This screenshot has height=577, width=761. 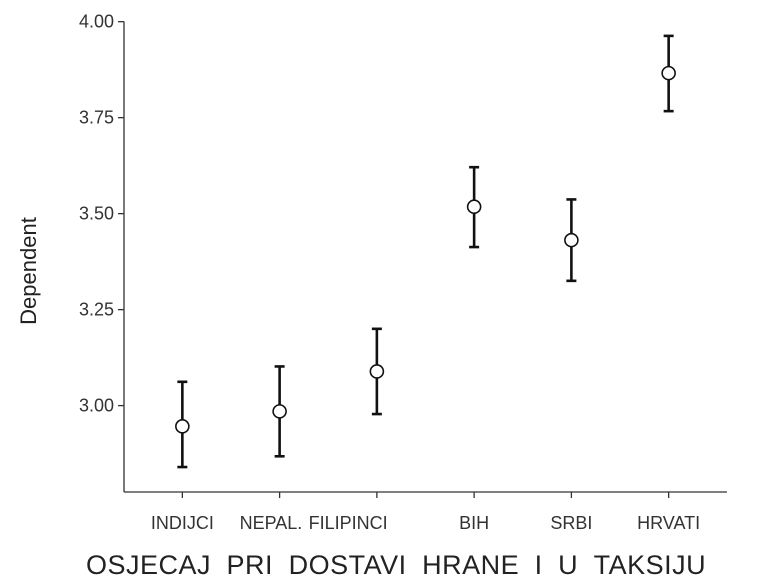 What do you see at coordinates (271, 523) in the screenshot?
I see `x-tick-label: NEPAL.` at bounding box center [271, 523].